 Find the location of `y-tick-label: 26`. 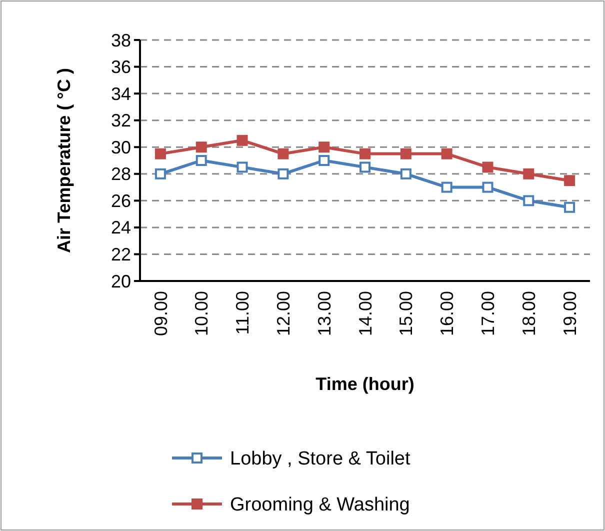

y-tick-label: 26 is located at coordinates (120, 200).